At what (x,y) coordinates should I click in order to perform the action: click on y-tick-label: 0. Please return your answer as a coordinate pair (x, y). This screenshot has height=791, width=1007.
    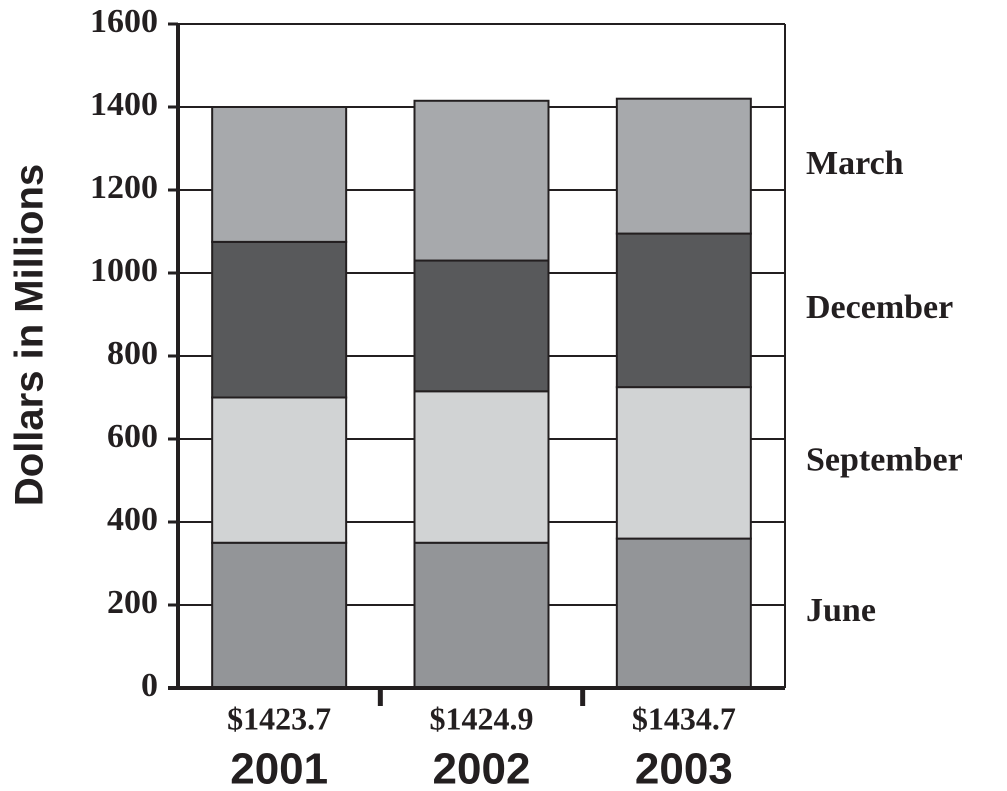
    Looking at the image, I should click on (149, 685).